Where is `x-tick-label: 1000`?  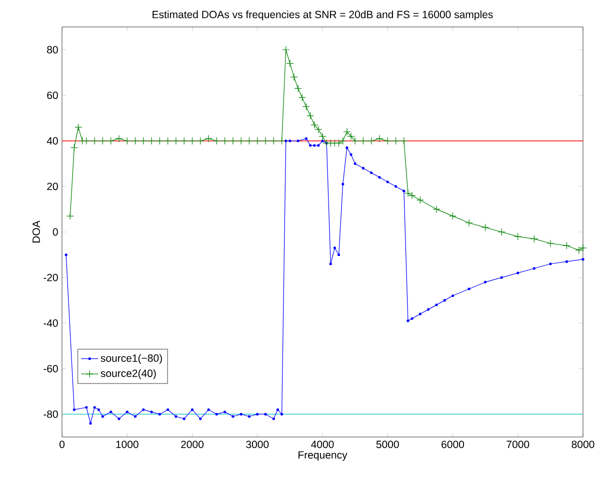 x-tick-label: 1000 is located at coordinates (127, 444).